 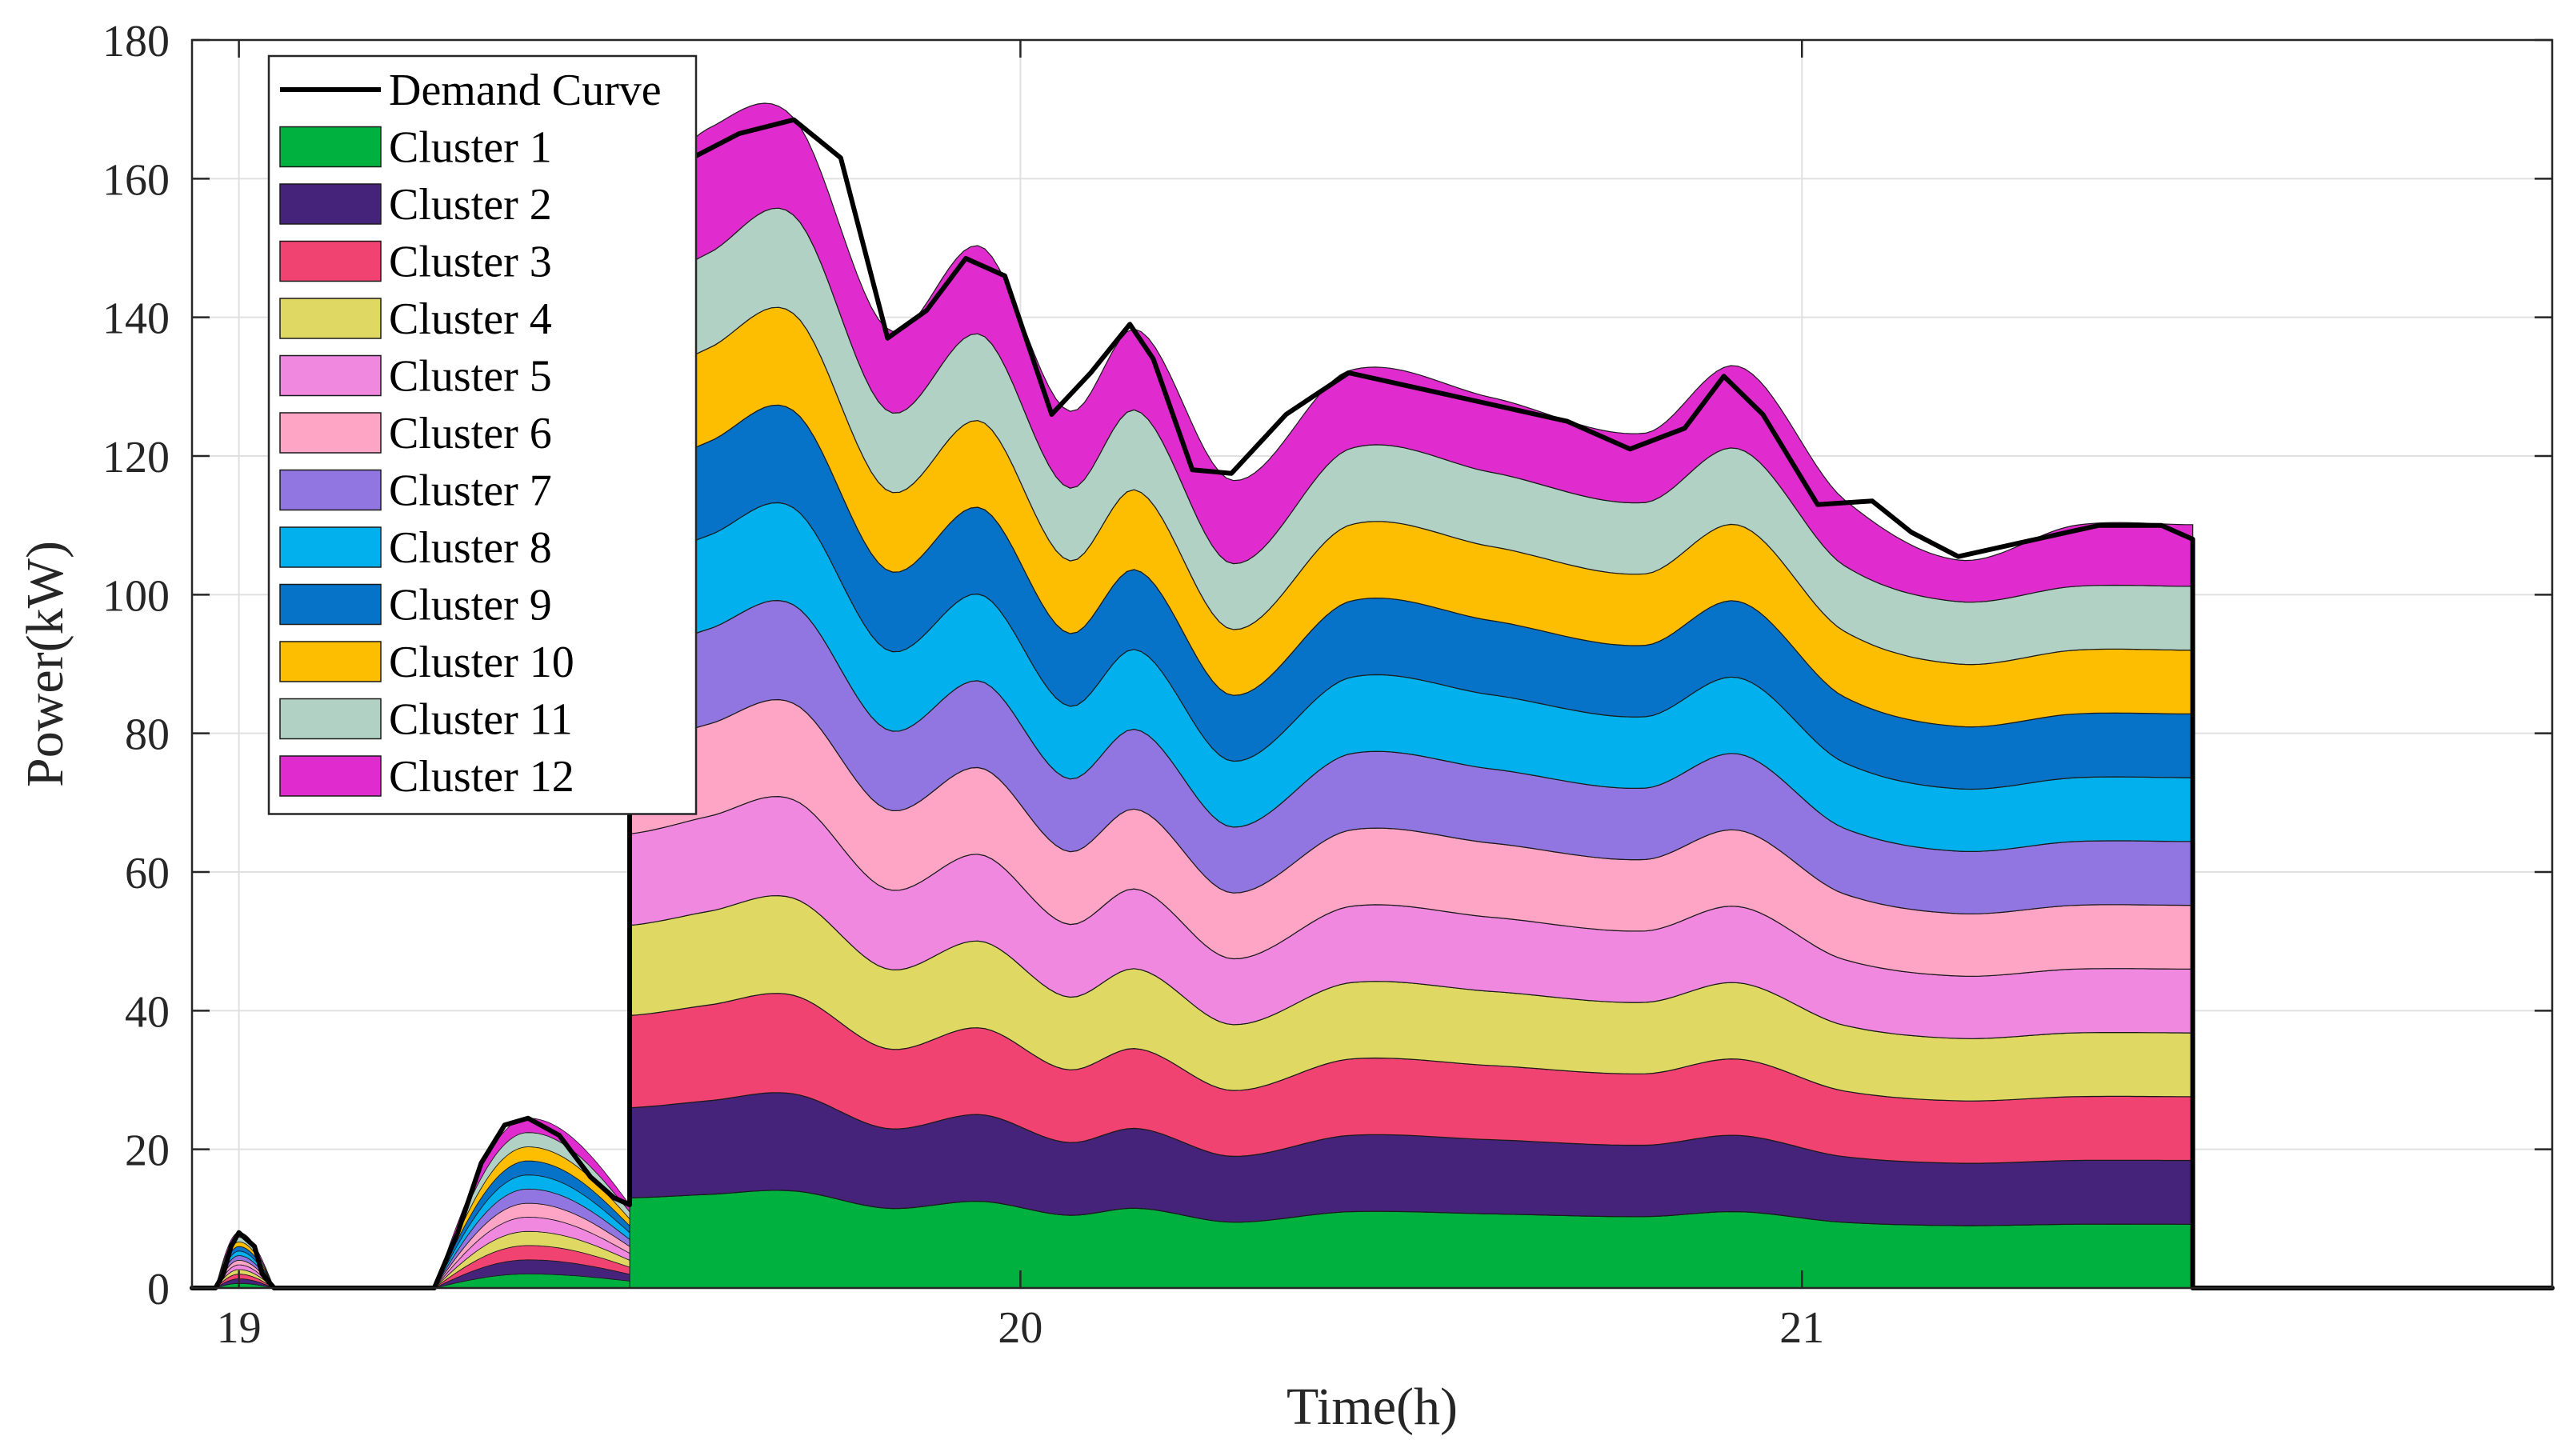 What do you see at coordinates (147, 1151) in the screenshot?
I see `y-tick-label: 20` at bounding box center [147, 1151].